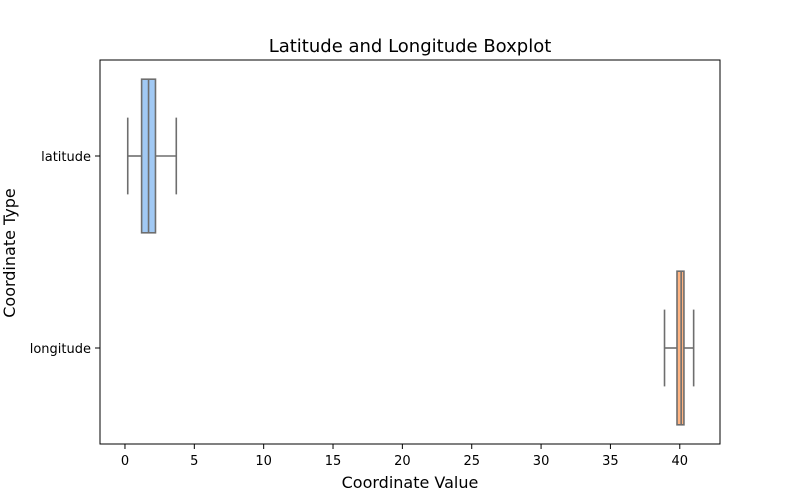  What do you see at coordinates (9, 253) in the screenshot?
I see `y-axis-label: Coordinate Type` at bounding box center [9, 253].